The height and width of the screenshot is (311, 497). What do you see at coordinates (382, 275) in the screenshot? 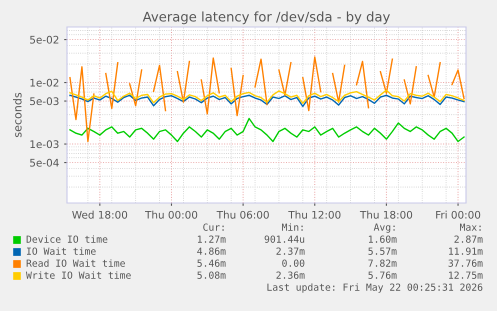
I see `text: 5.76m` at bounding box center [382, 275].